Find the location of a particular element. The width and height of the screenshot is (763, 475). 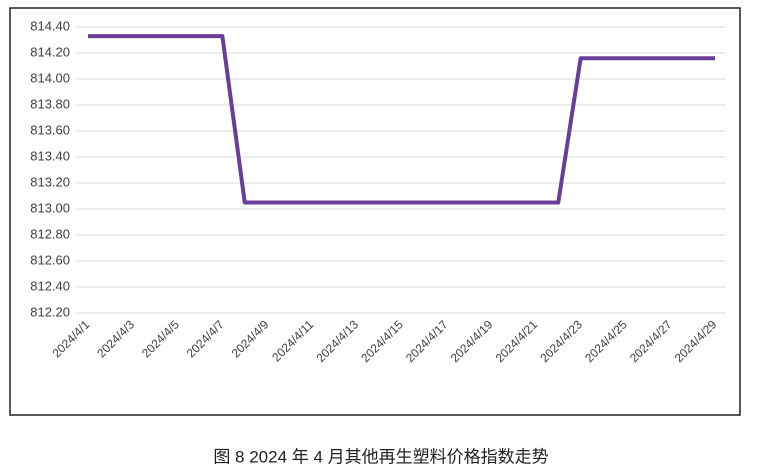

x-tick-label: 2024/4/29 is located at coordinates (696, 341).